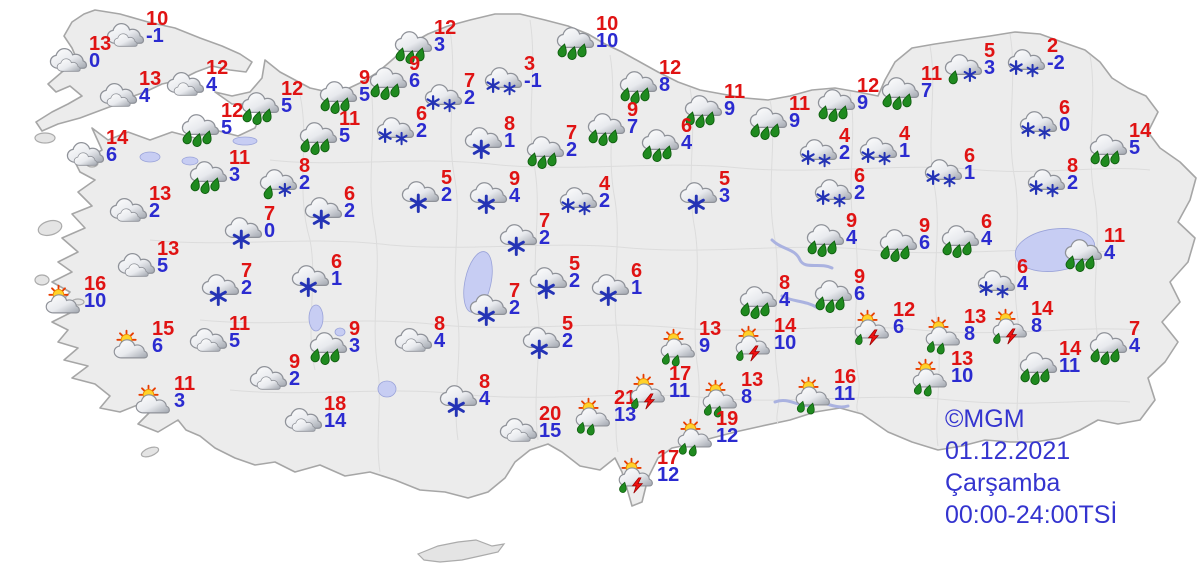 The image size is (1200, 578). Describe the element at coordinates (458, 400) in the screenshot. I see `snow-icon` at that location.